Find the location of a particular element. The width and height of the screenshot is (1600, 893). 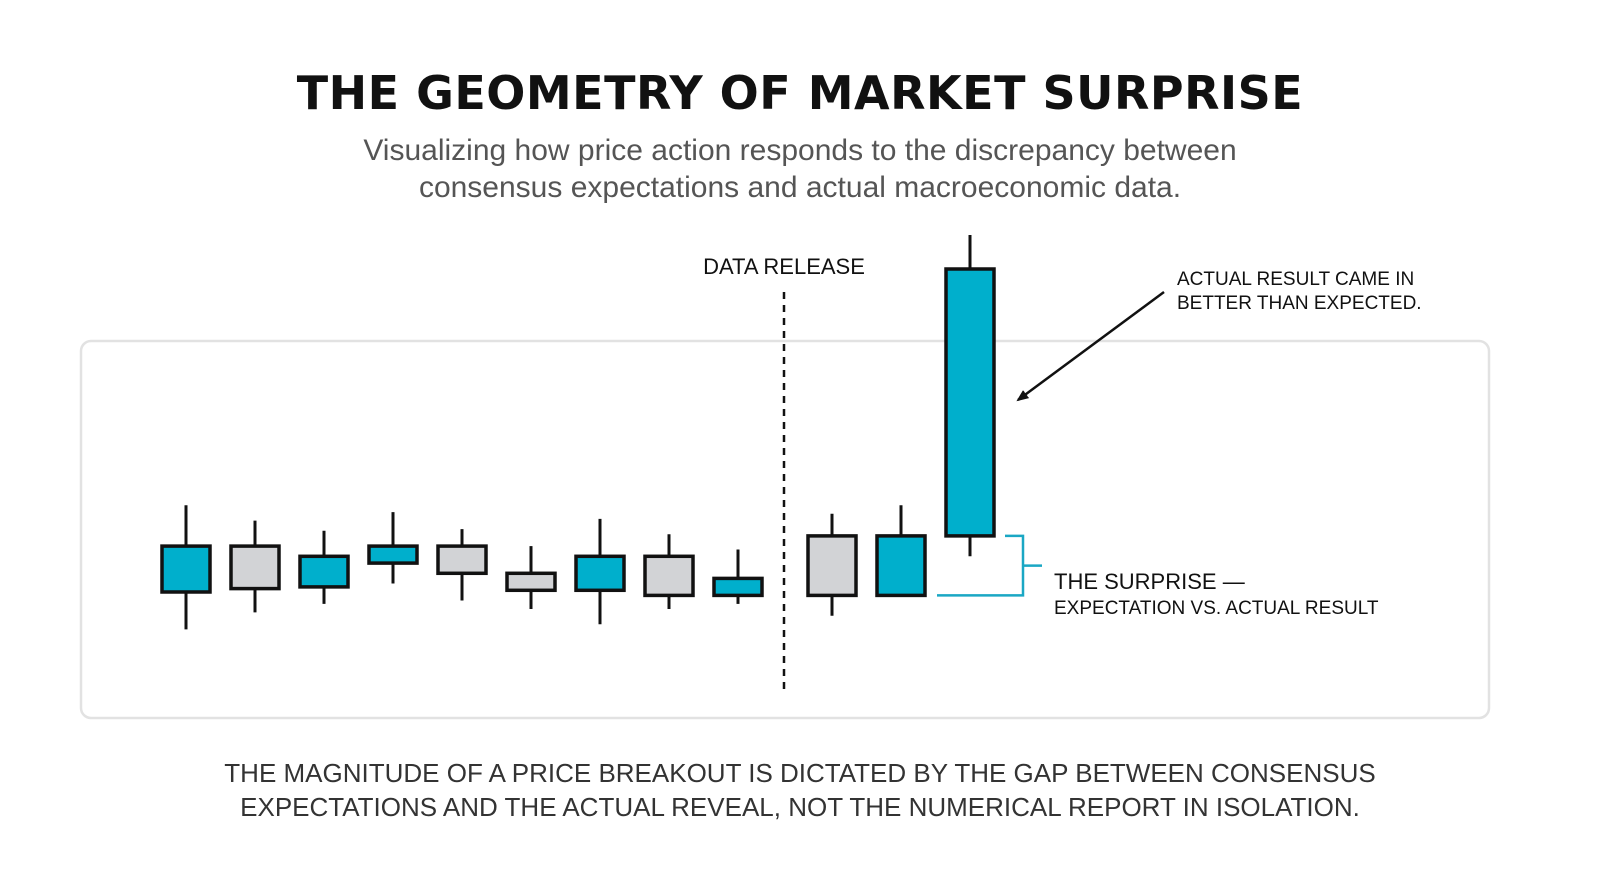

page-title: THE GEOMETRY OF MARKET SURPRISE is located at coordinates (800, 93).